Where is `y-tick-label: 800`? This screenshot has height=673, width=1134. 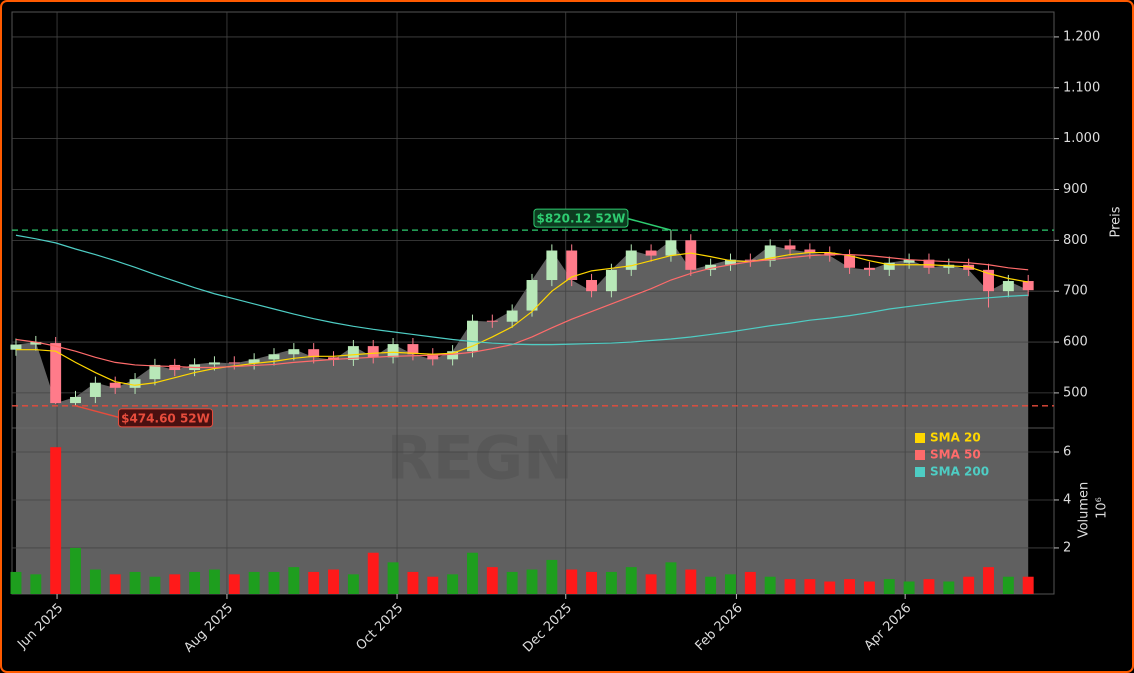 y-tick-label: 800 is located at coordinates (1075, 240).